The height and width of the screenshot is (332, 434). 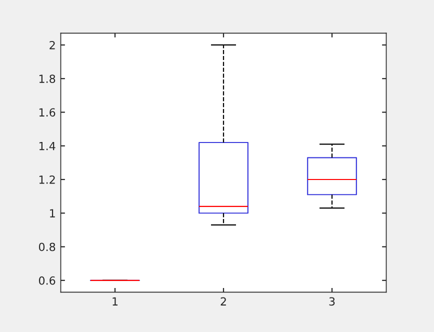 What do you see at coordinates (47, 78) in the screenshot?
I see `y-tick-label: 1.8` at bounding box center [47, 78].